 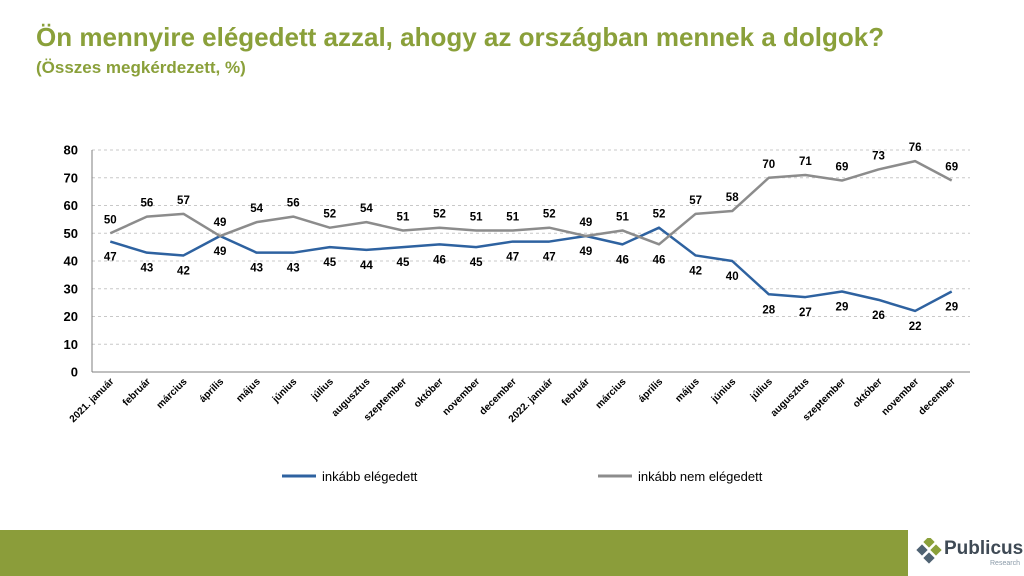 I want to click on brand-name: Publicus, so click(x=984, y=548).